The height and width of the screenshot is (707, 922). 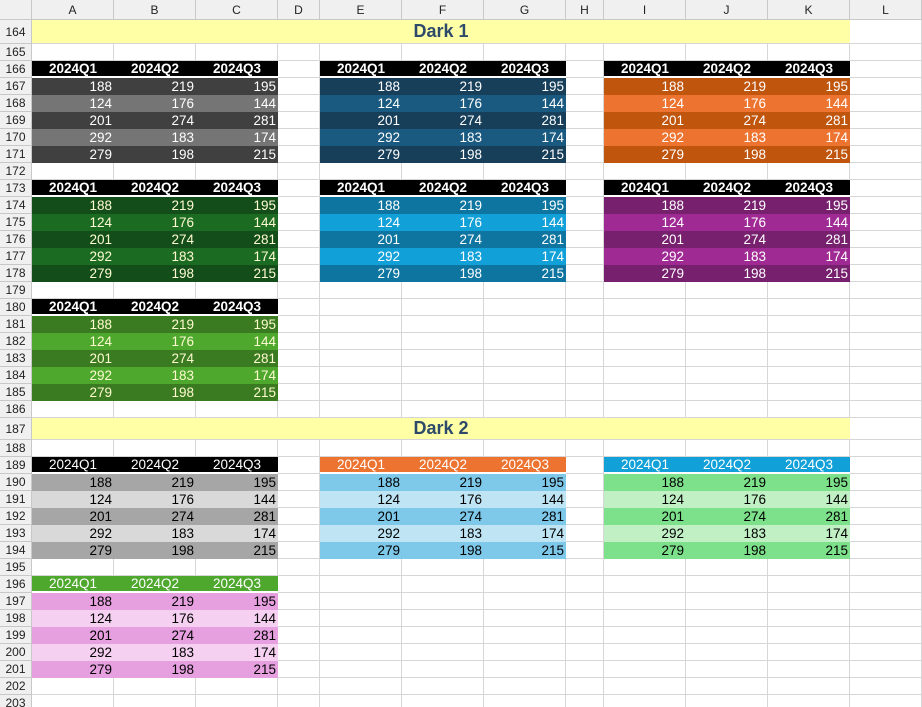 I want to click on row-header-183: 183, so click(x=16, y=358).